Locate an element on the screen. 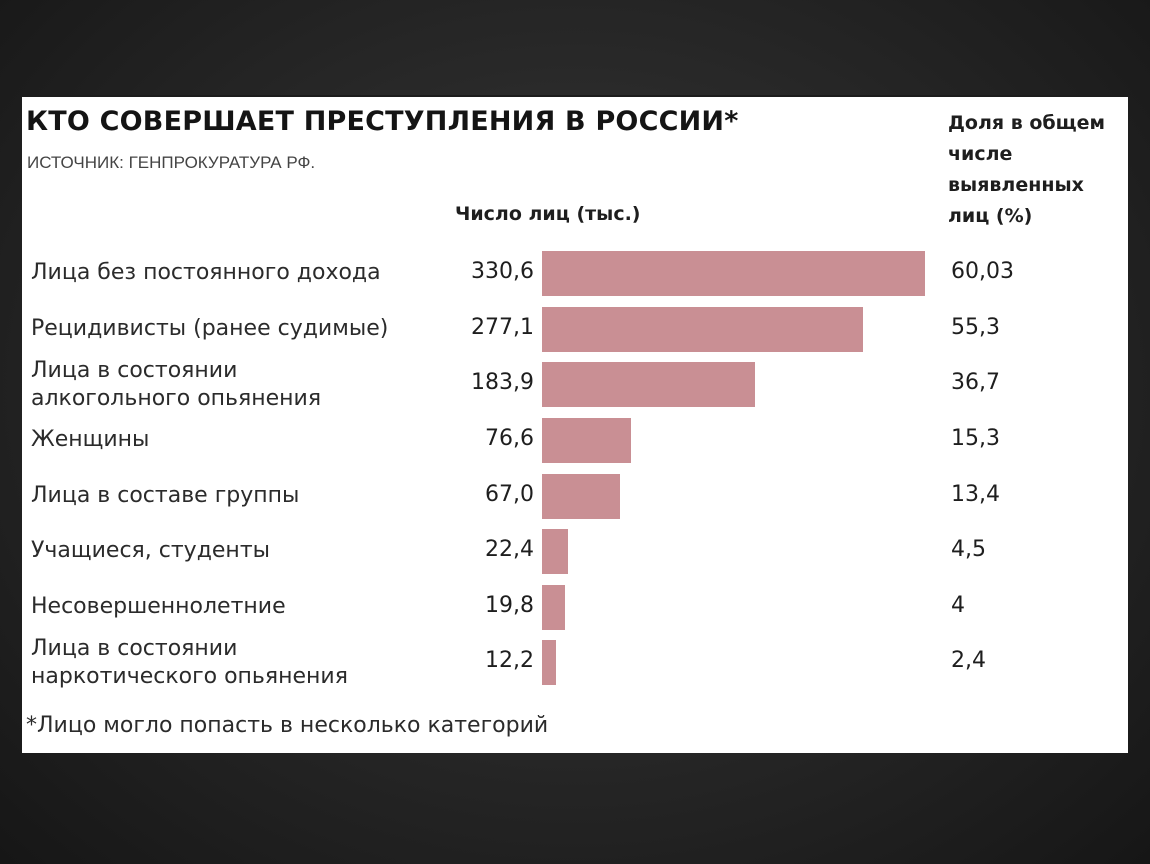  category-label: Лица без постоянного дохода is located at coordinates (206, 272).